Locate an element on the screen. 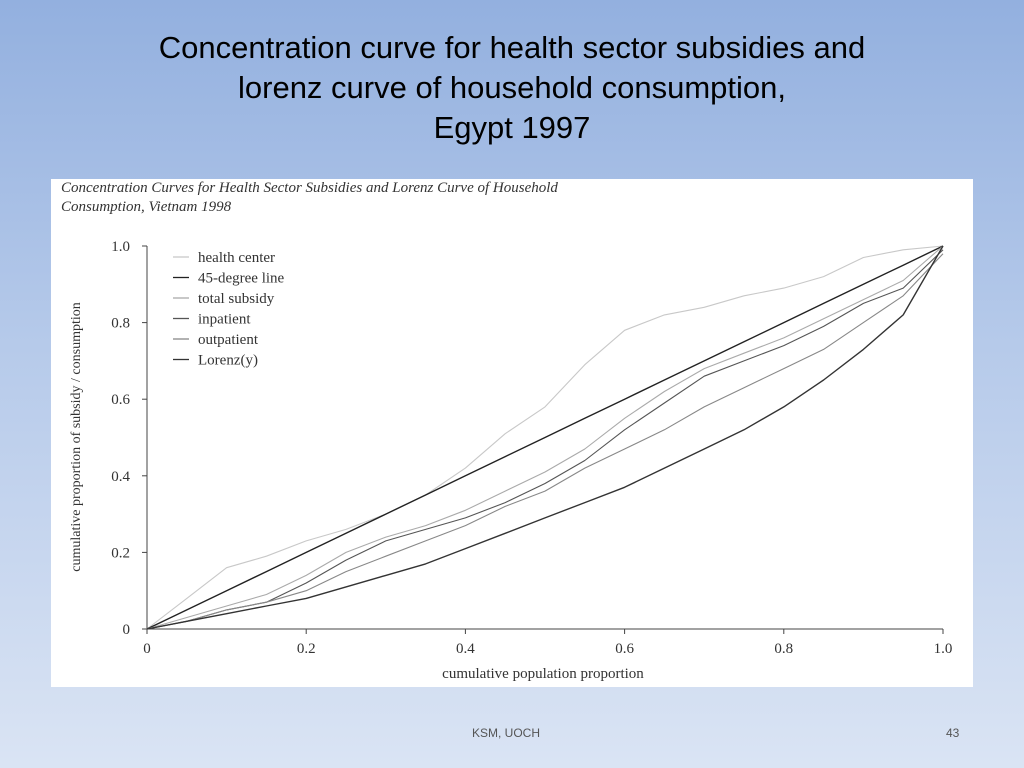  legend-label: total subsidy is located at coordinates (236, 299).